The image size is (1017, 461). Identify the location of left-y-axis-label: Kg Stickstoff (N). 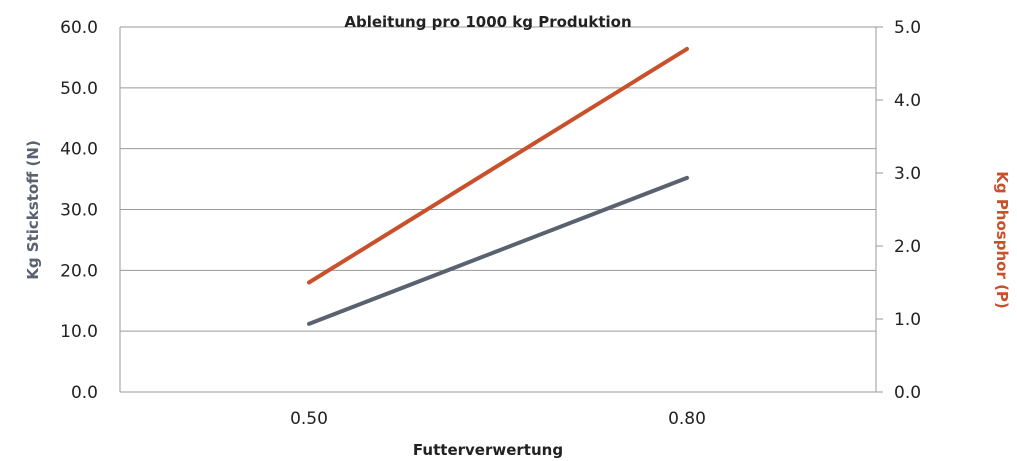
(33, 210).